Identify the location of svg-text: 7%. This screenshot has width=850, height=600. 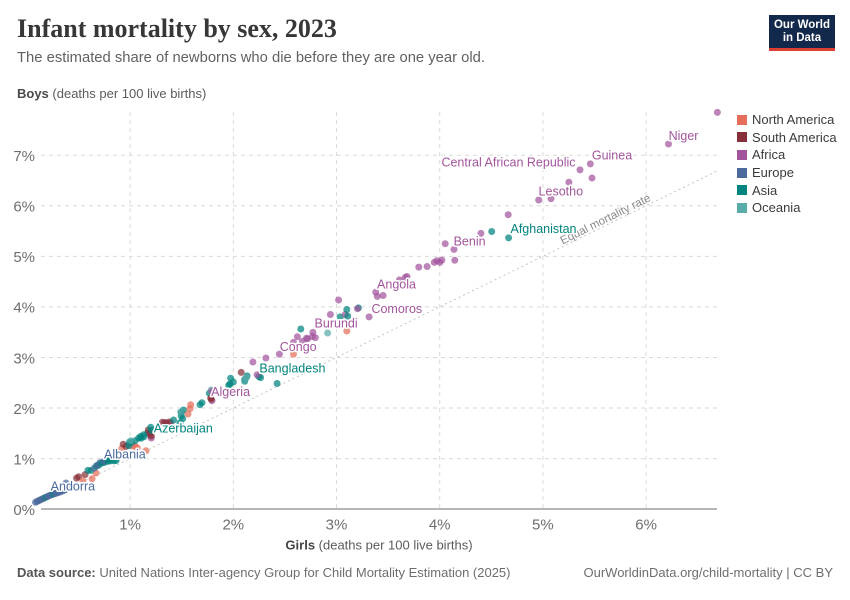
(24, 156).